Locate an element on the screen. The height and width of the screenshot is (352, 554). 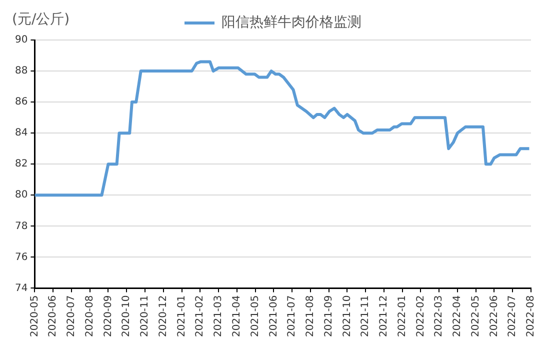
x-tick-label: 2020-06 is located at coordinates (53, 316).